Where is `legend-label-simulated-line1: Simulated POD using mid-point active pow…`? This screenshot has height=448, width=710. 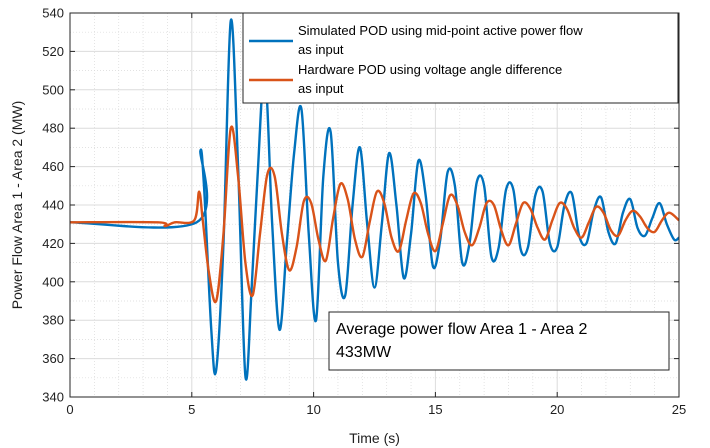
legend-label-simulated-line1: Simulated POD using mid-point active pow… is located at coordinates (440, 30).